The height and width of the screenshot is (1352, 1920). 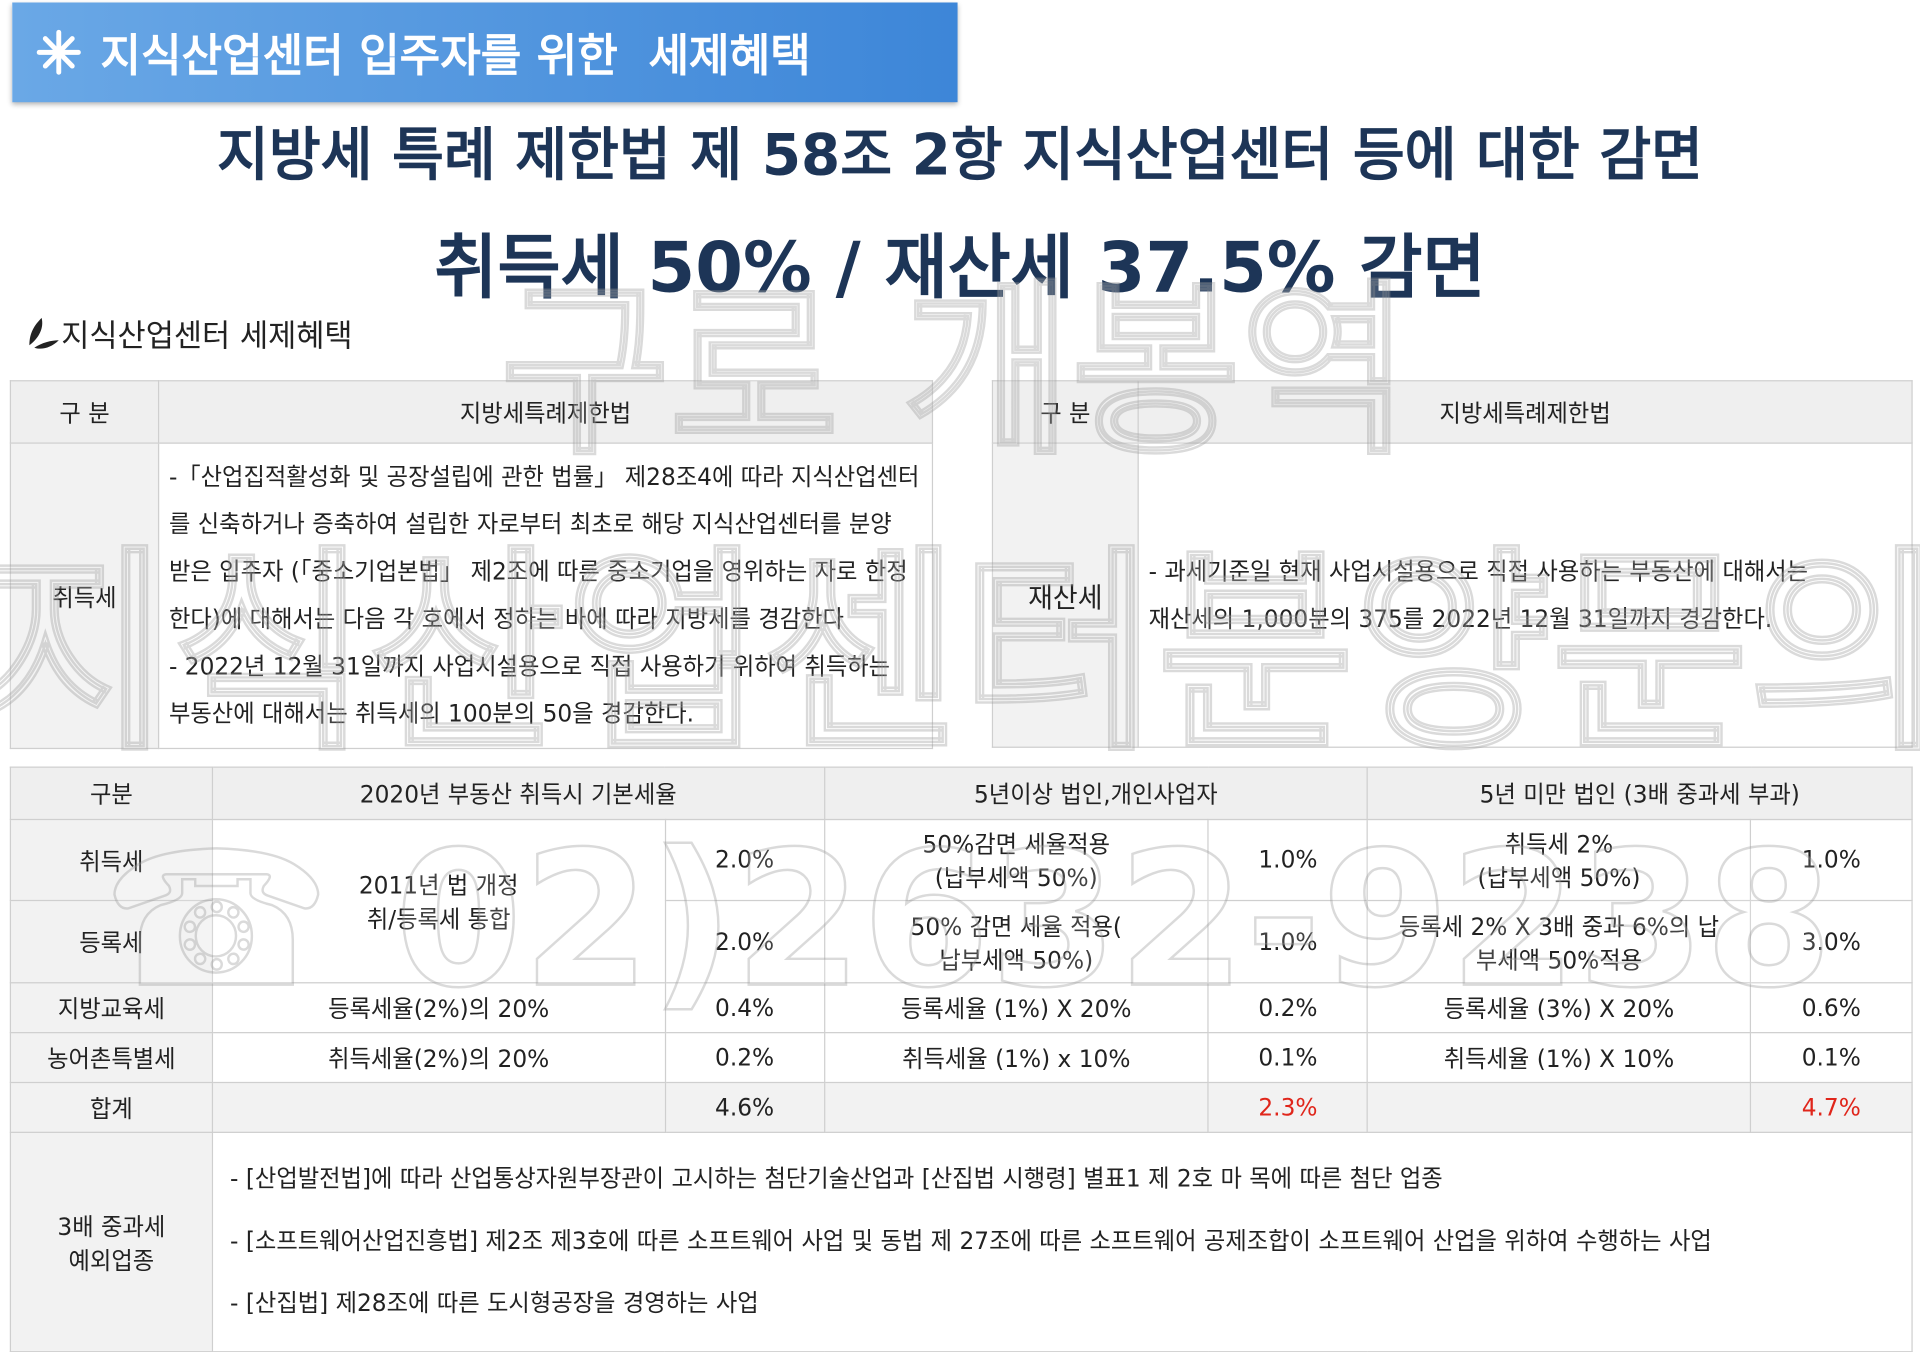 What do you see at coordinates (1288, 1107) in the screenshot?
I see `total-cell: 2.3%` at bounding box center [1288, 1107].